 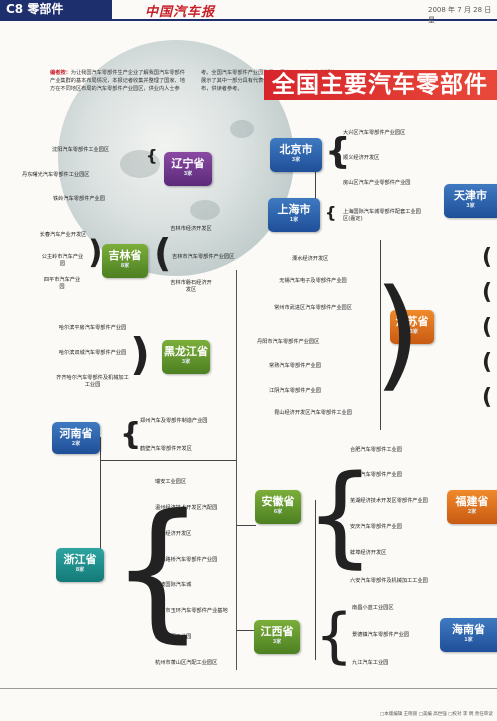 What do you see at coordinates (296, 155) in the screenshot?
I see `province-beijing: 北京市 3家` at bounding box center [296, 155].